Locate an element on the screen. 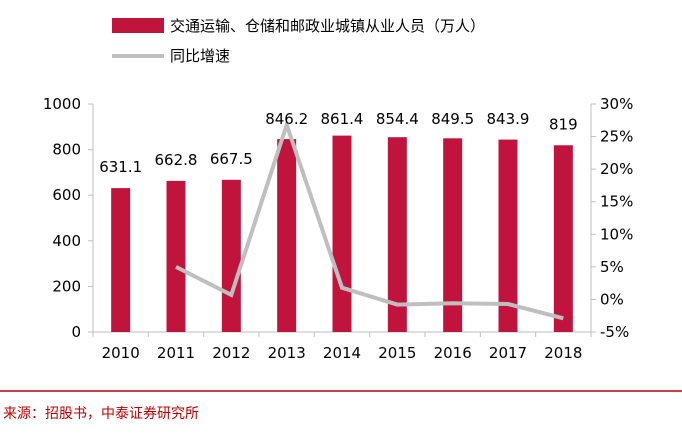 This screenshot has width=682, height=437. left-axis-tick-label: 0 is located at coordinates (76, 332).